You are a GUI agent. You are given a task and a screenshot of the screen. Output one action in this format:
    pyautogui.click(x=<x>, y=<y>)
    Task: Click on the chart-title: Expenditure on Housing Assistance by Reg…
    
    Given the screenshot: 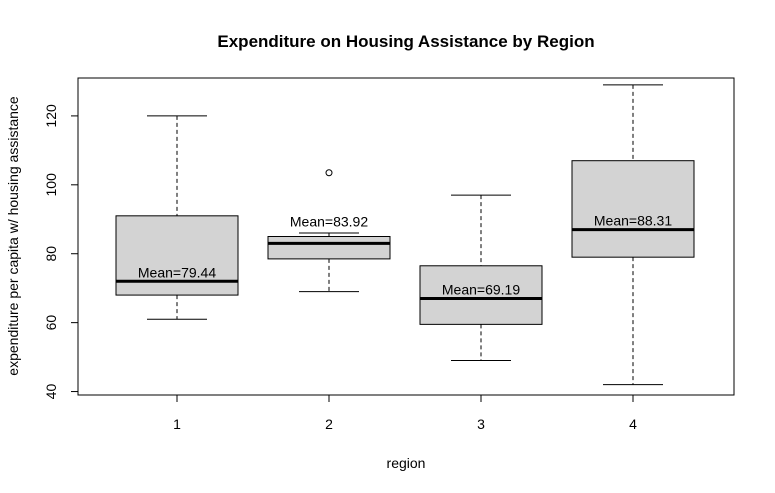 What is the action you would take?
    pyautogui.click(x=405, y=41)
    